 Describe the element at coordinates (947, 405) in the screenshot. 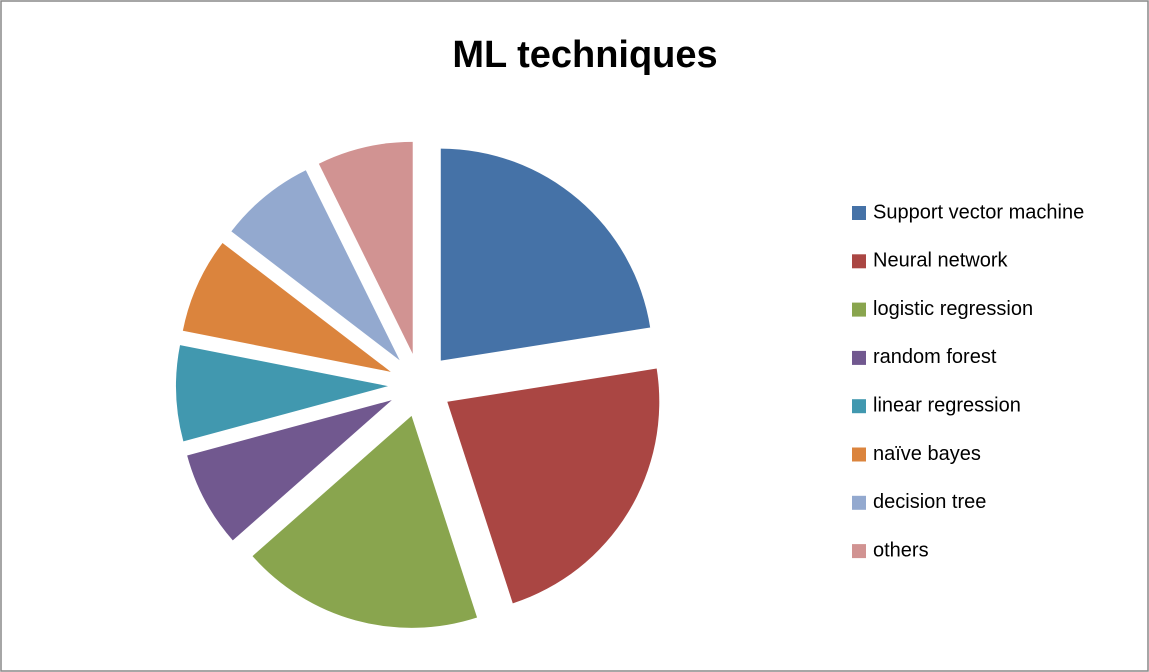

I see `legend-label: linear regression` at that location.